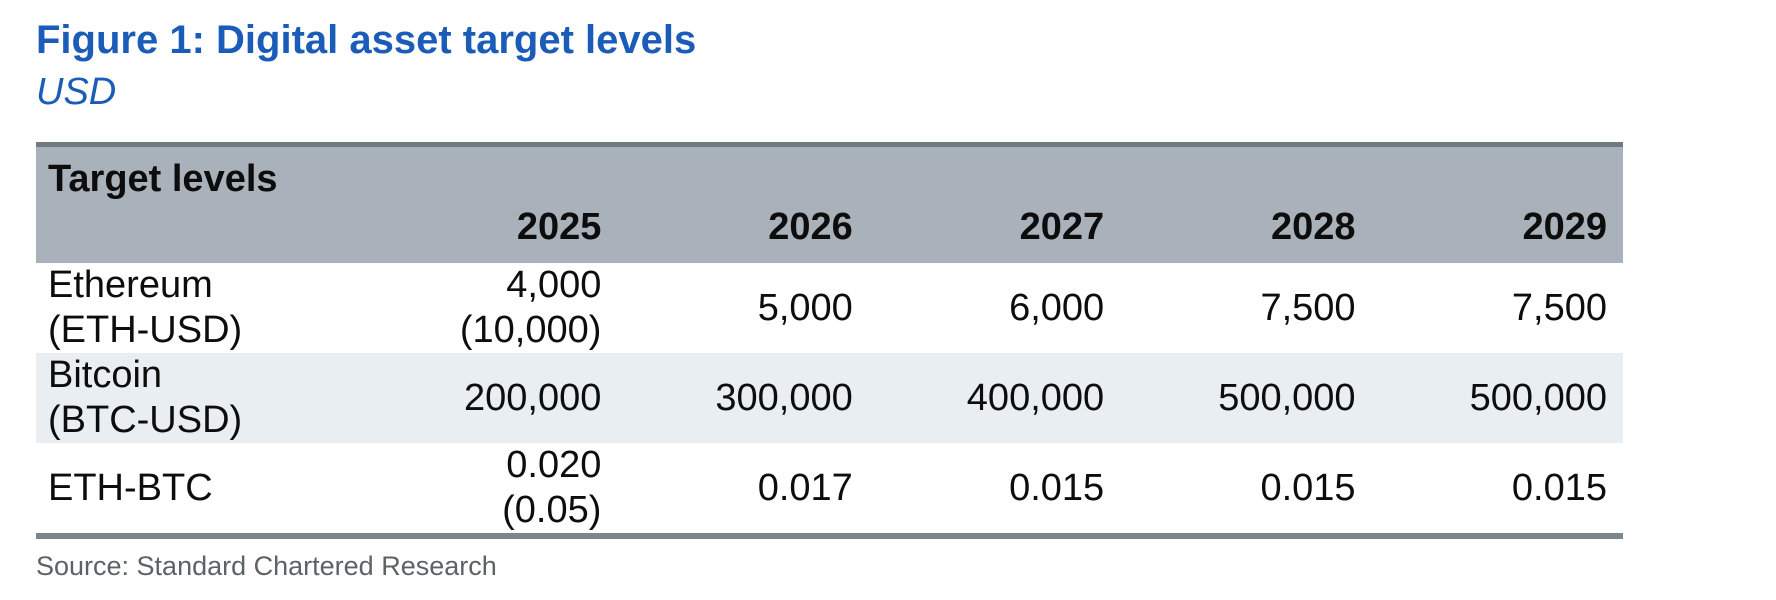 This screenshot has height=600, width=1776. I want to click on value-cell: 200,000, so click(491, 398).